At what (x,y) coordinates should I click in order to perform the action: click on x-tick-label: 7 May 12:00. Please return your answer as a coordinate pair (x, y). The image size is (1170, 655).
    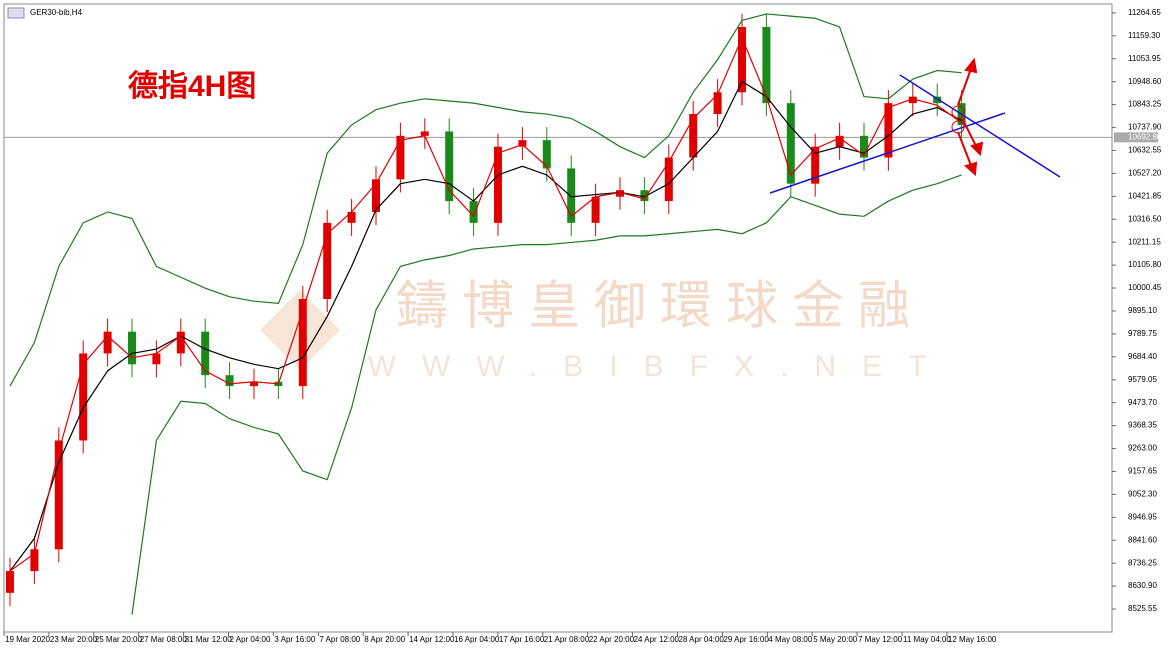
    Looking at the image, I should click on (880, 639).